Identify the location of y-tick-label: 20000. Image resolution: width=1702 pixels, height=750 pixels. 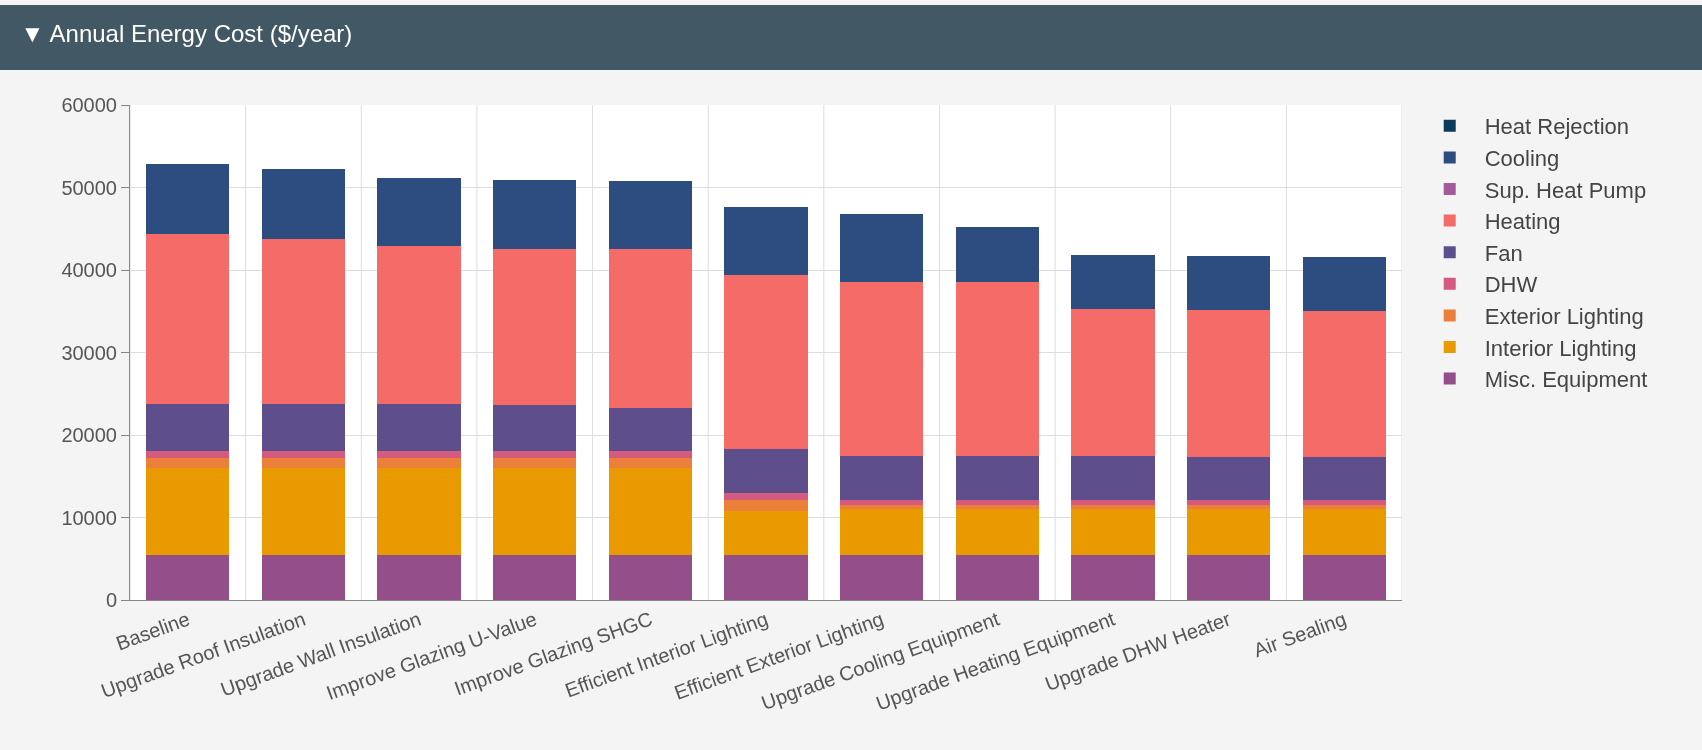
(89, 435).